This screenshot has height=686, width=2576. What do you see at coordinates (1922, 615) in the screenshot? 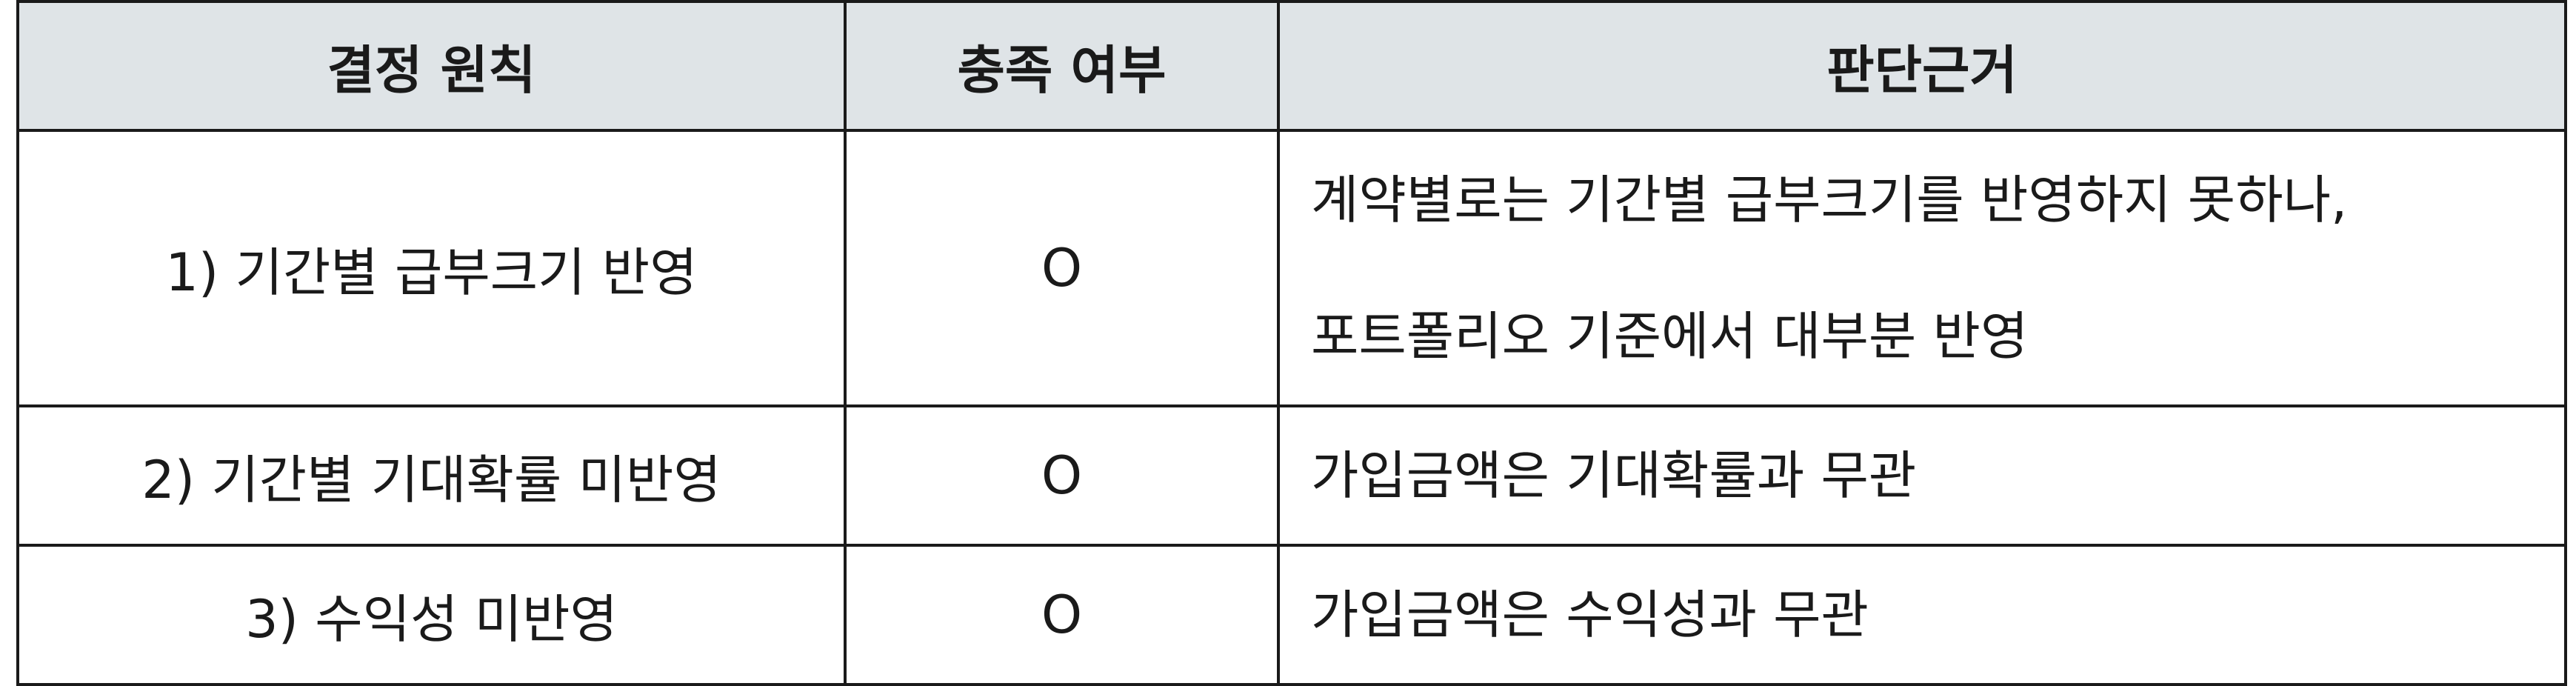
I see `cell-rationale: 가입금액은 수익성과 무관` at bounding box center [1922, 615].